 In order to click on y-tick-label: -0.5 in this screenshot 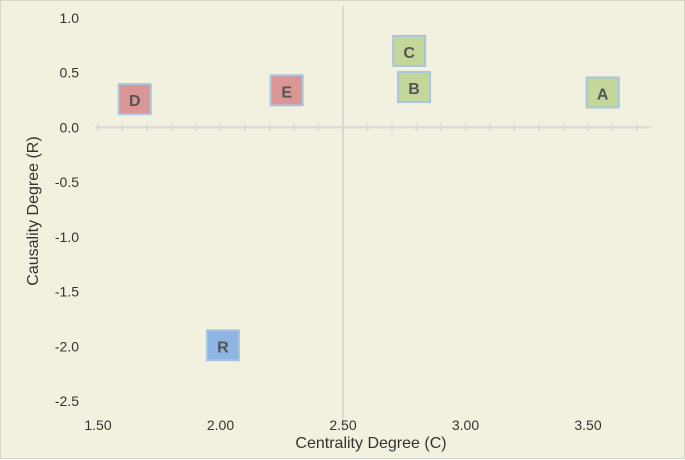, I will do `click(67, 182)`.